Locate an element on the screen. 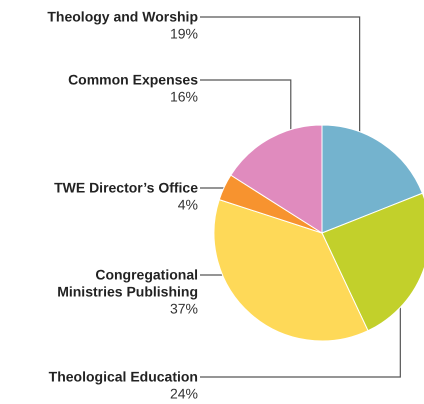 This screenshot has width=424, height=404. data-label: 24% is located at coordinates (184, 394).